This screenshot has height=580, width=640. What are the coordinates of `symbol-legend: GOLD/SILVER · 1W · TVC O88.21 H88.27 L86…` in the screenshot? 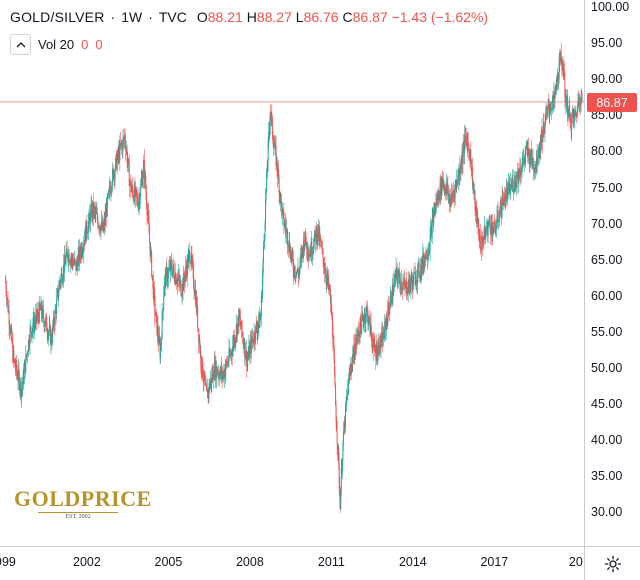 It's located at (249, 17).